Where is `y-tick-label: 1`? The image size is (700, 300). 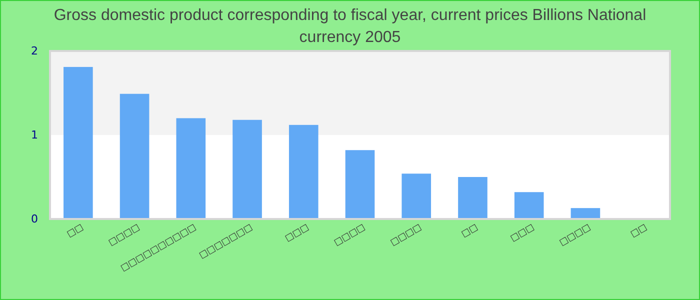 y-tick-label: 1 is located at coordinates (34, 135).